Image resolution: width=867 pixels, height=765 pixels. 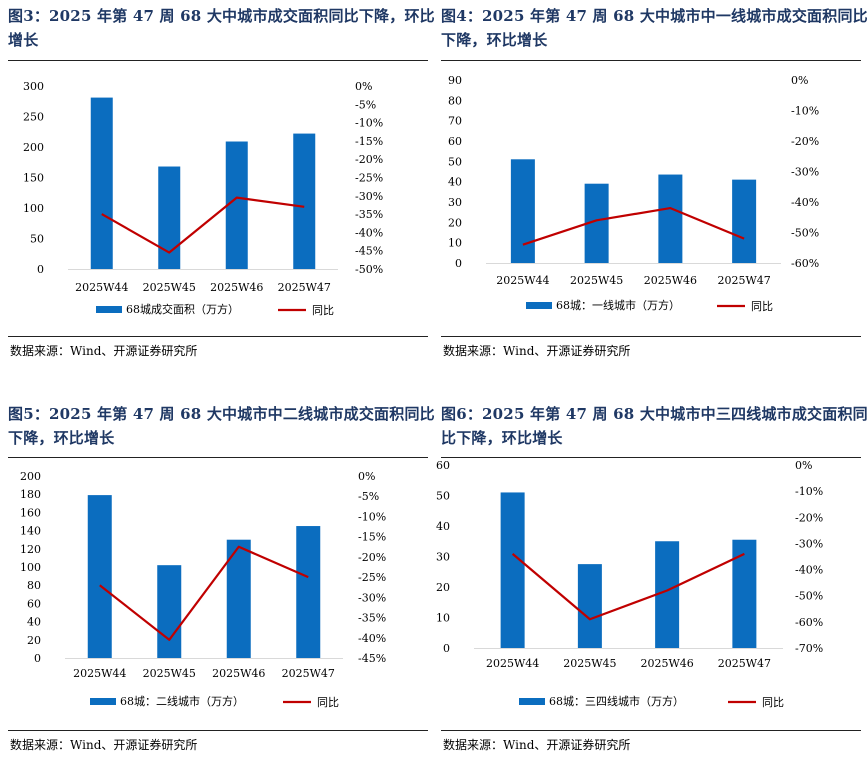 What do you see at coordinates (214, 701) in the screenshot?
I see `legend: 68城：二线城市（万方） 同比` at bounding box center [214, 701].